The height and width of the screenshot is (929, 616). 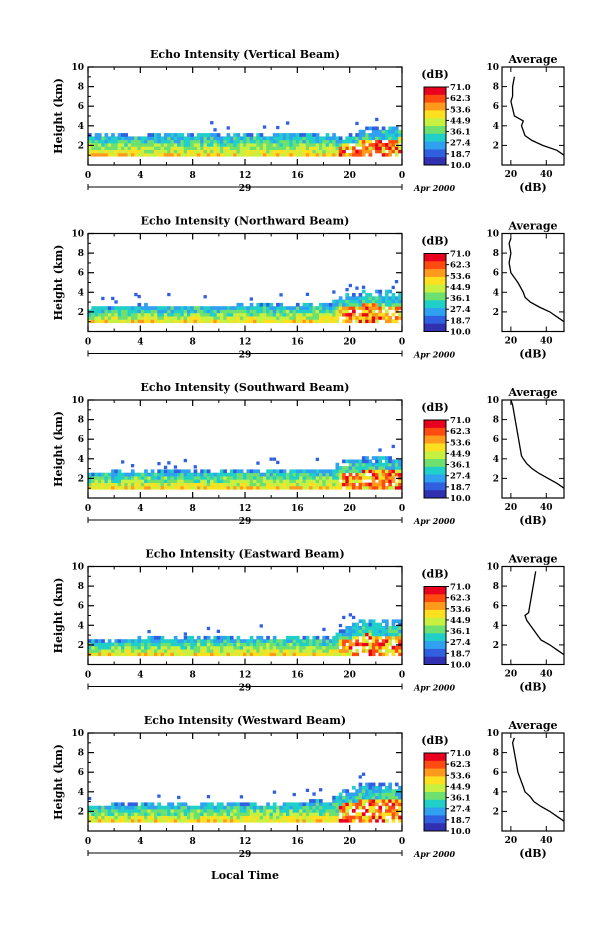 I want to click on average-frame, so click(x=533, y=449).